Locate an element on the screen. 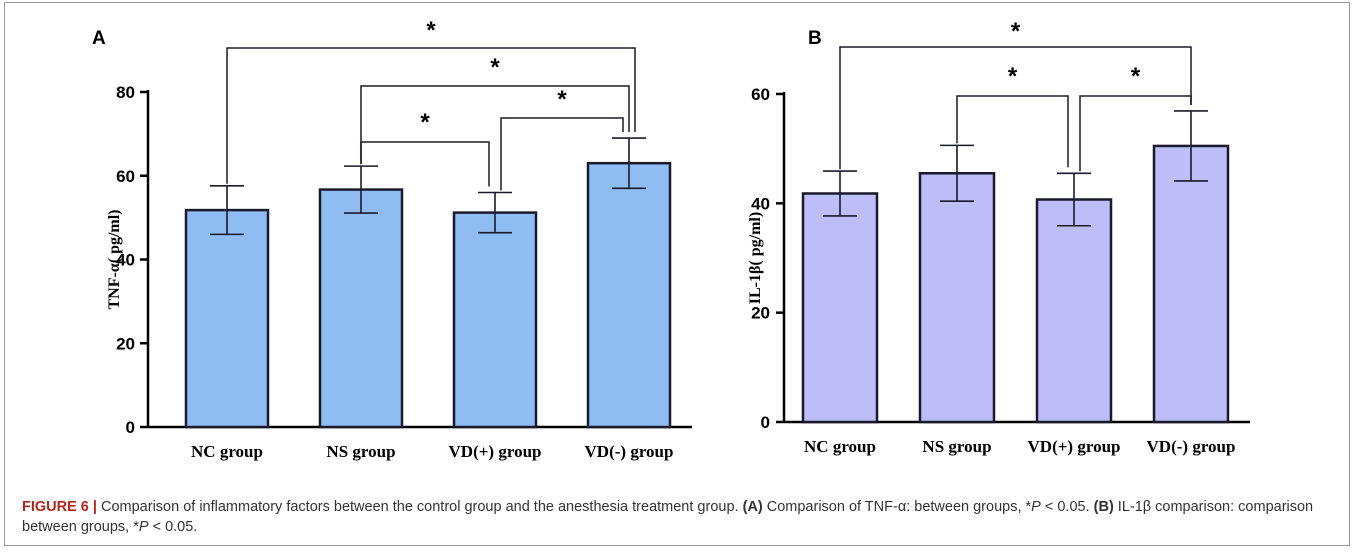 Image resolution: width=1357 pixels, height=552 pixels. caption-p-symbol-2: P is located at coordinates (143, 527).